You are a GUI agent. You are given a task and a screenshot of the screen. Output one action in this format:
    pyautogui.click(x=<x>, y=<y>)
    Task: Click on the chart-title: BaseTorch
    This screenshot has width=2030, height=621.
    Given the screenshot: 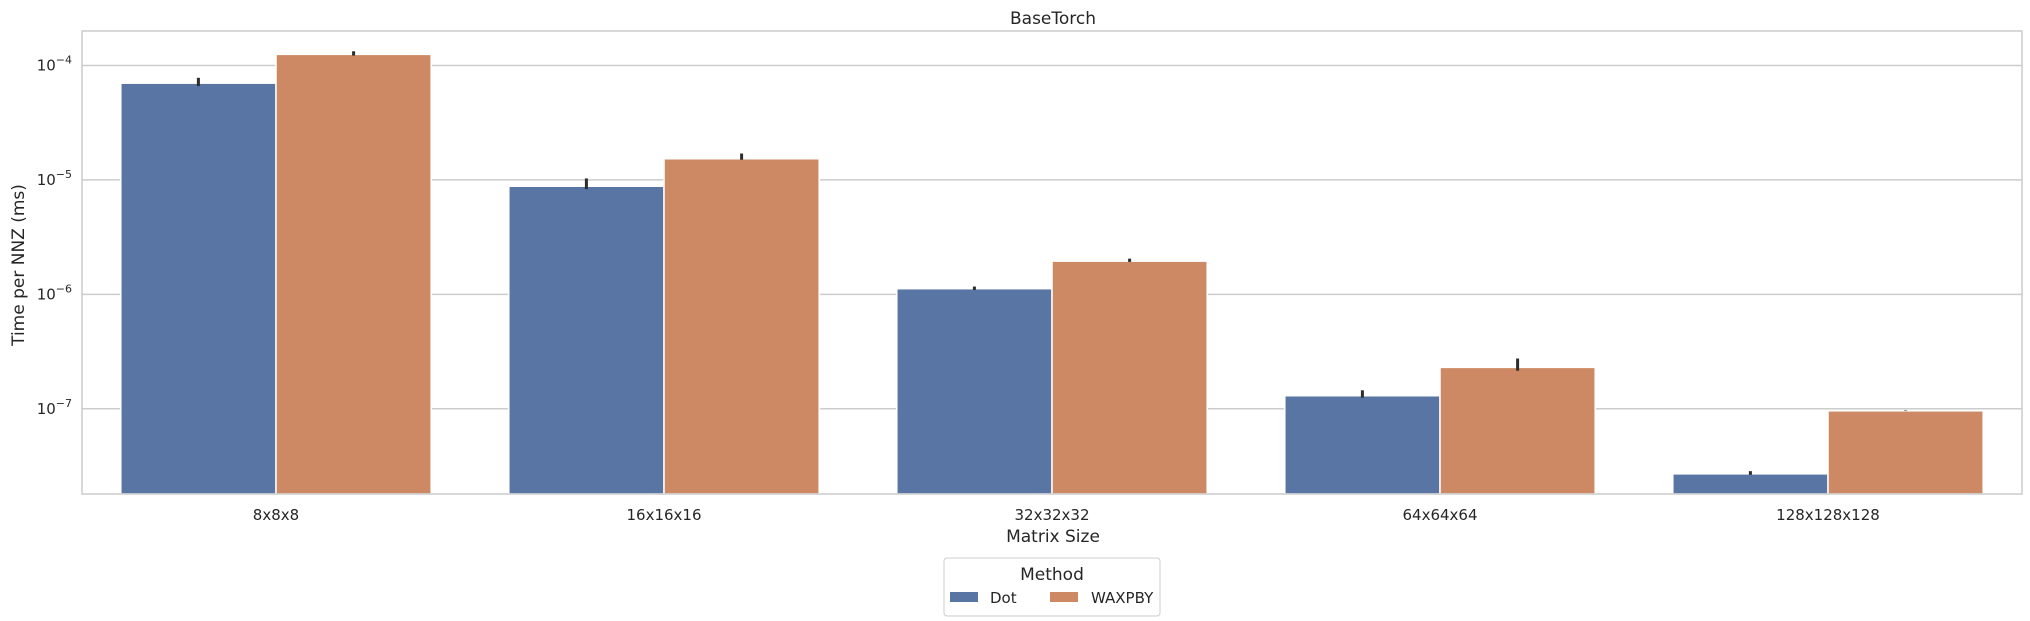 What is the action you would take?
    pyautogui.click(x=1053, y=19)
    